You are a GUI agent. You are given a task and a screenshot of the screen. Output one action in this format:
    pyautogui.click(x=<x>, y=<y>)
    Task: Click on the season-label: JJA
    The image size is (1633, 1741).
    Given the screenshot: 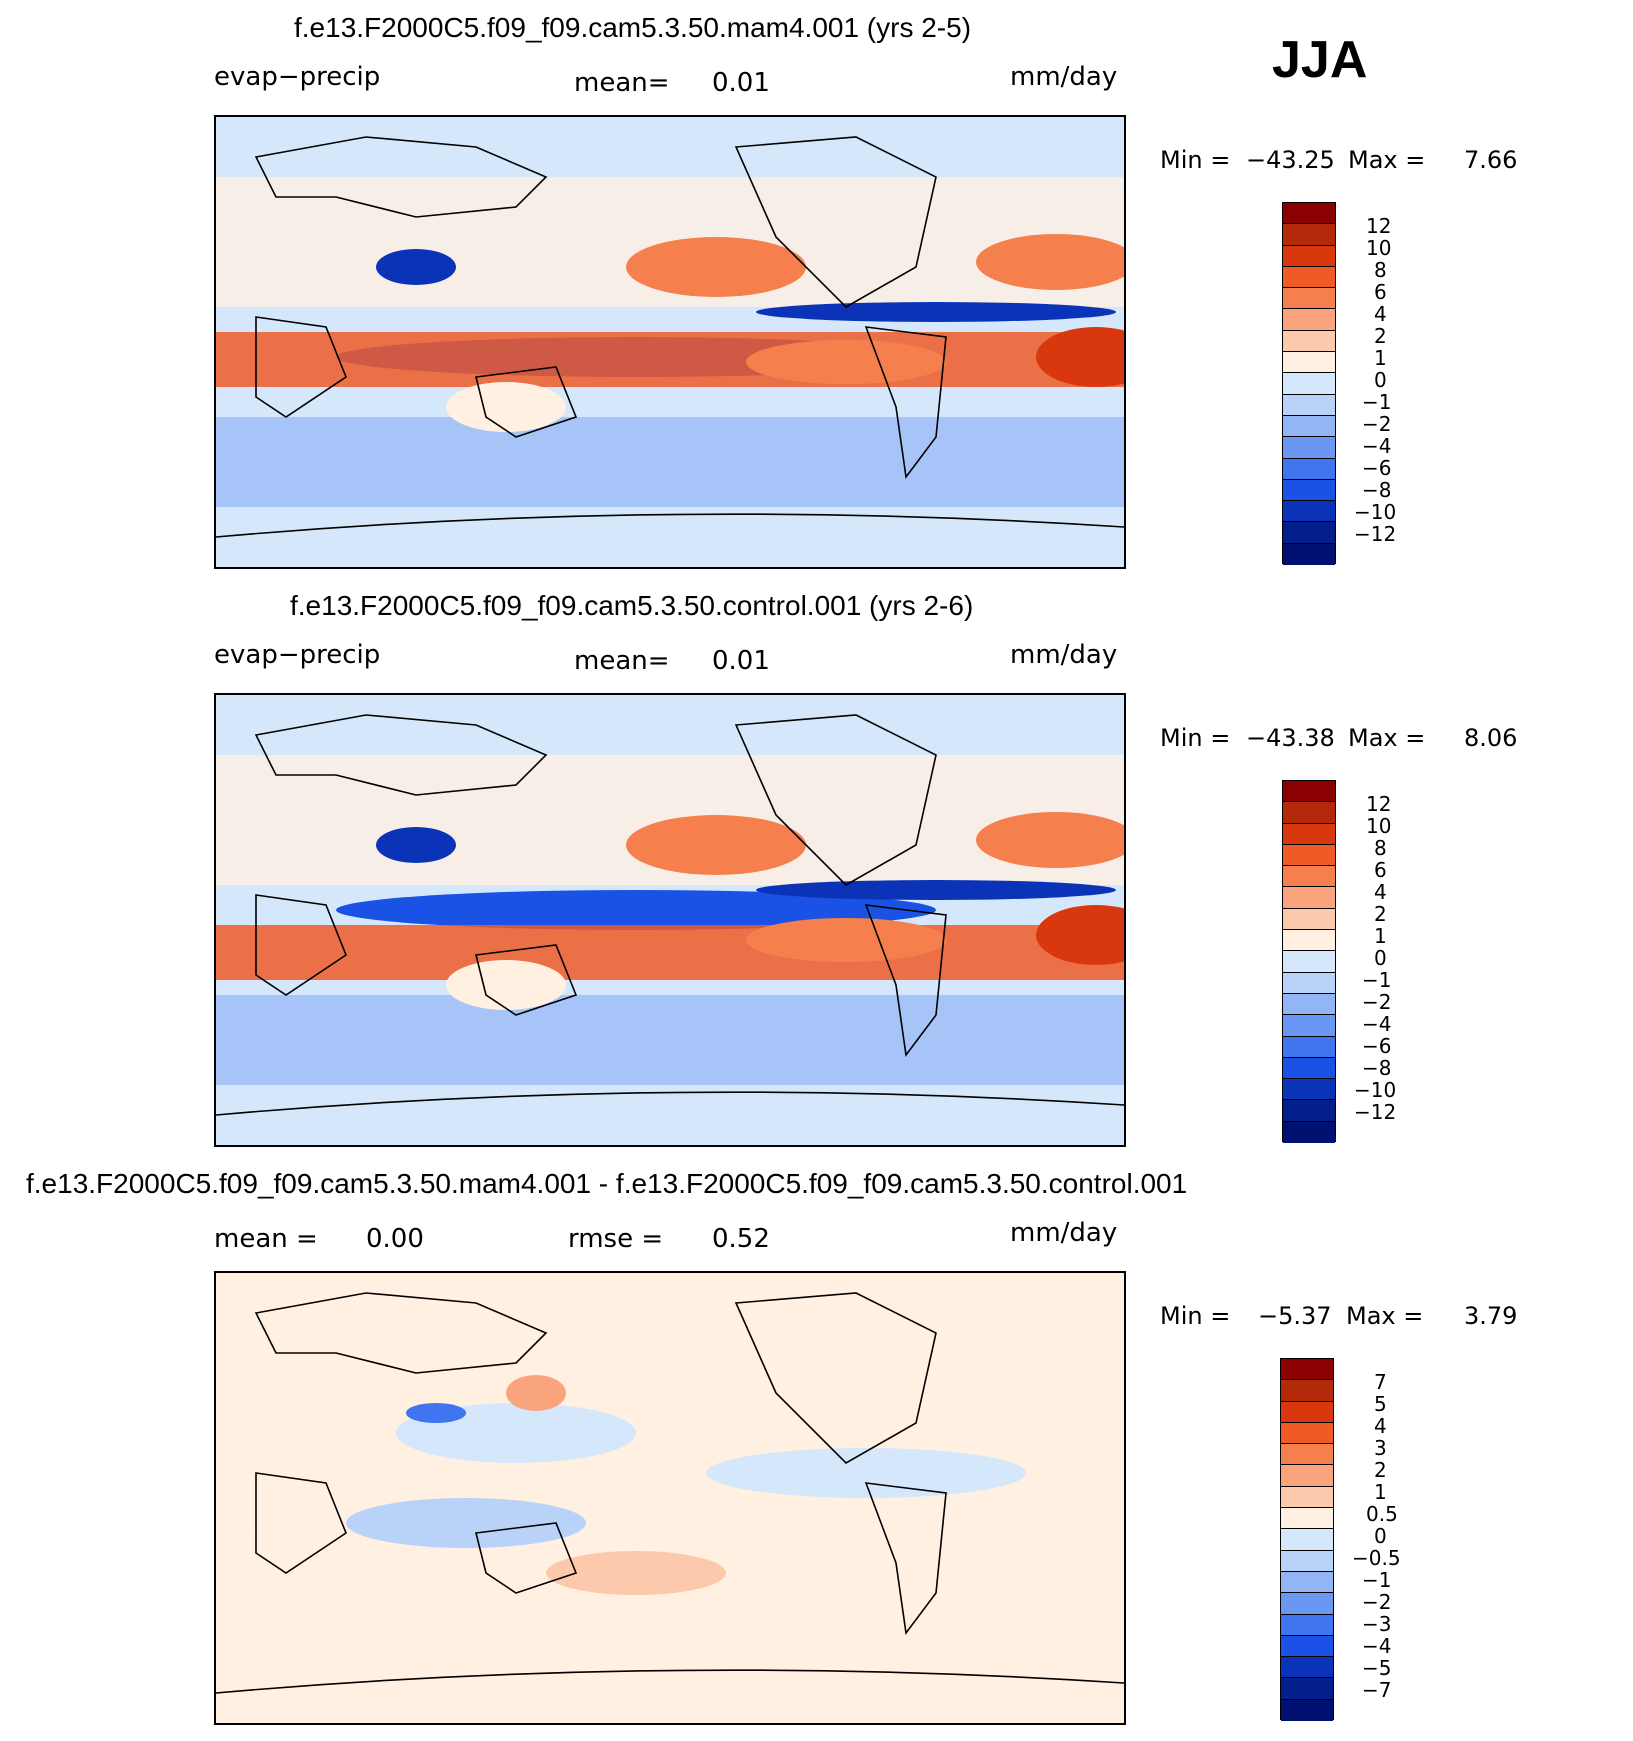 What is the action you would take?
    pyautogui.click(x=1320, y=60)
    